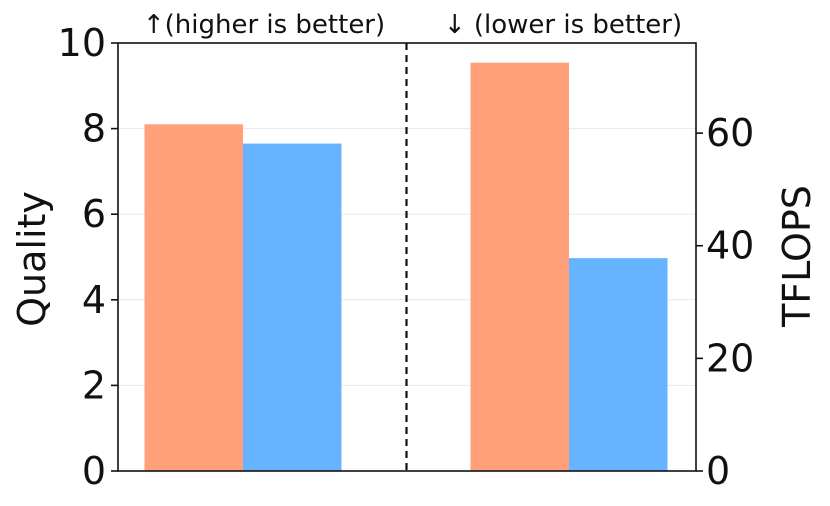 The height and width of the screenshot is (506, 830). I want to click on left-axis-ticks: 0 2 4 6 8 10, so click(88, 257).